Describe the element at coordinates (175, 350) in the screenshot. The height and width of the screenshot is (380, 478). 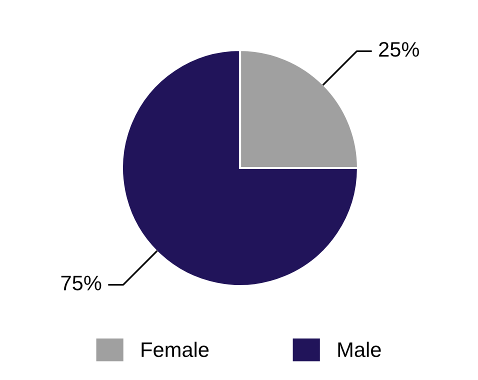
I see `legend-label: Female` at that location.